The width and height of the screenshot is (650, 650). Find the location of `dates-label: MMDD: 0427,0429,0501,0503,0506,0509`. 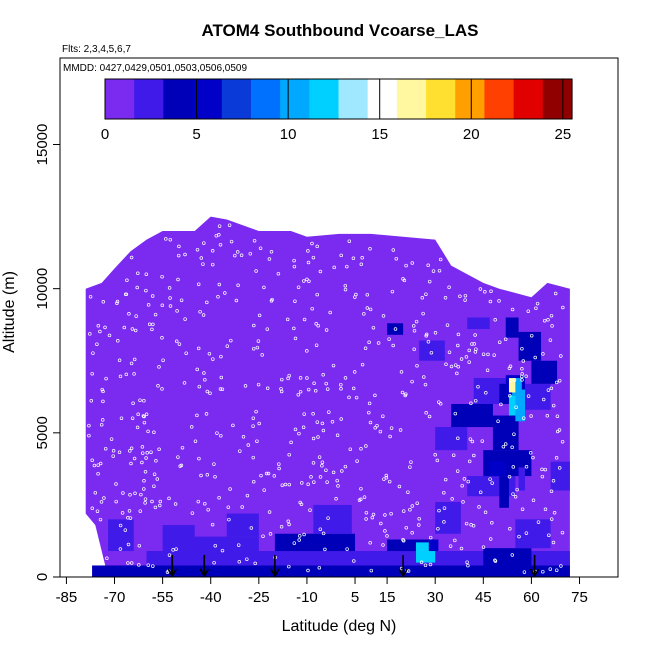

dates-label: MMDD: 0427,0429,0501,0503,0506,0509 is located at coordinates (155, 68).